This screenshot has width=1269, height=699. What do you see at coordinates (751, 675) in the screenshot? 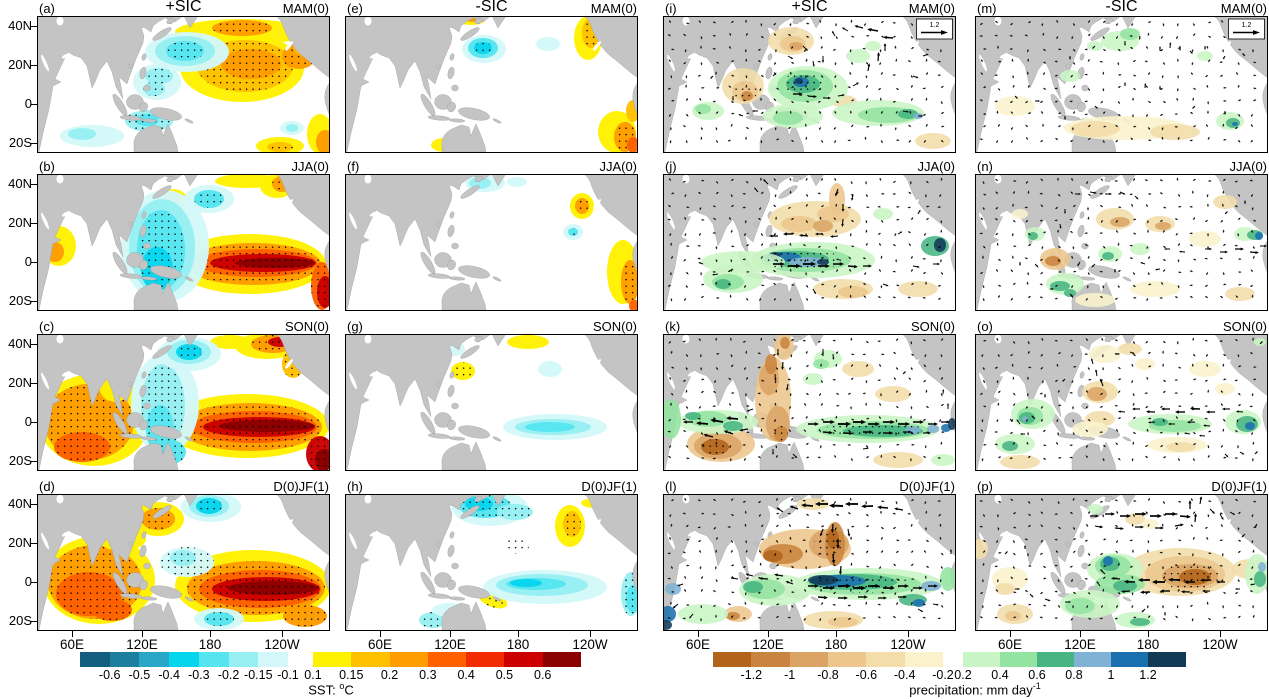
I see `precip-colorbar-tick-label: -1.2` at bounding box center [751, 675].